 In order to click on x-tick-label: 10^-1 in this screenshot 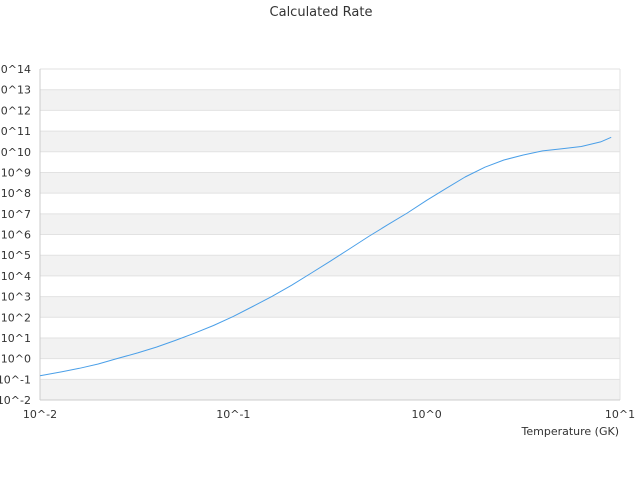, I will do `click(233, 414)`.